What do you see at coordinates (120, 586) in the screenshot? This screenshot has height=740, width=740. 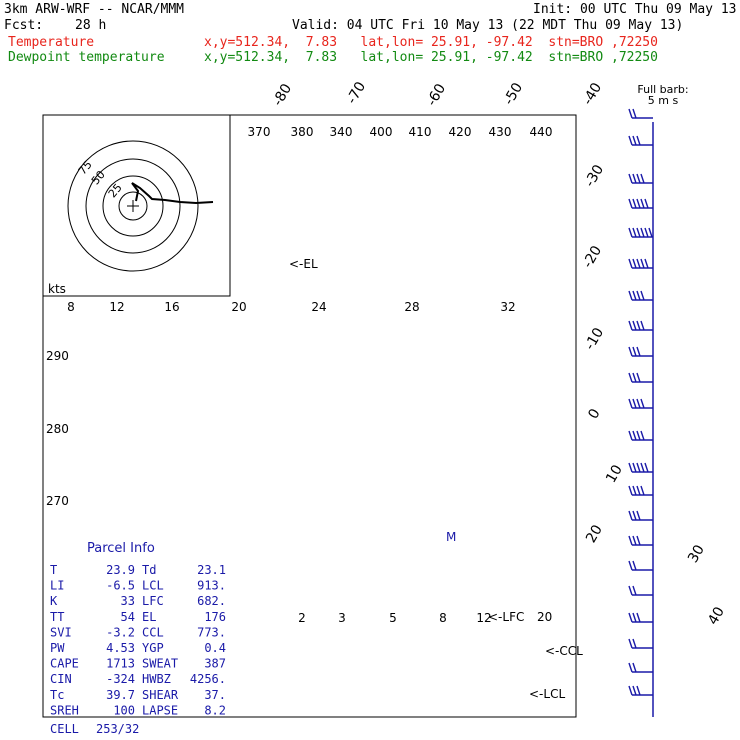 I see `parcel-a-value: -6.5` at bounding box center [120, 586].